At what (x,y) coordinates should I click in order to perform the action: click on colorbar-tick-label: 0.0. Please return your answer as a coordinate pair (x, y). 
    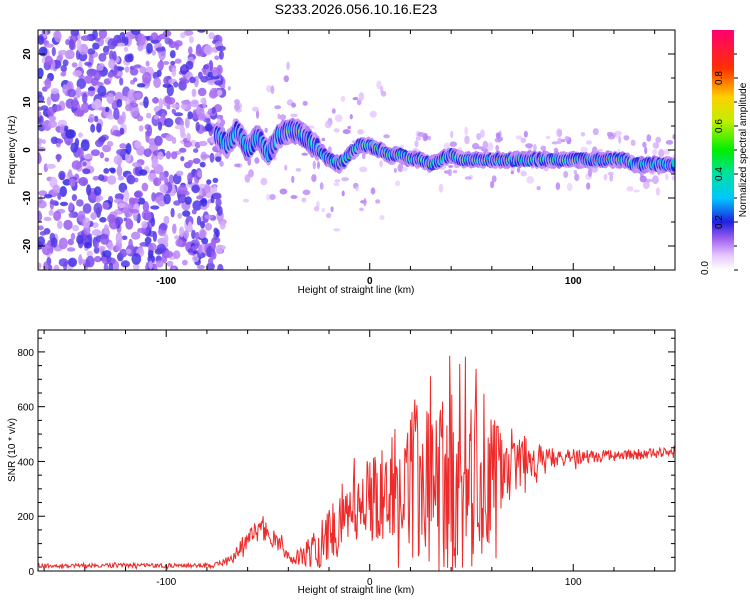
    Looking at the image, I should click on (705, 268).